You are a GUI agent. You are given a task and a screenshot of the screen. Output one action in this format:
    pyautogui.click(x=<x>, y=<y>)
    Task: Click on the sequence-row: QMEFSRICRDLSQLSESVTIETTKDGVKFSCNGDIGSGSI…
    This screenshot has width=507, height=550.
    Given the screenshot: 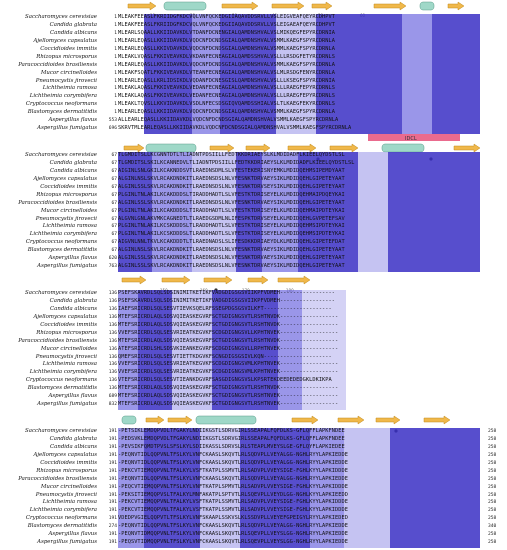 What is the action you would take?
    pyautogui.click(x=225, y=356)
    